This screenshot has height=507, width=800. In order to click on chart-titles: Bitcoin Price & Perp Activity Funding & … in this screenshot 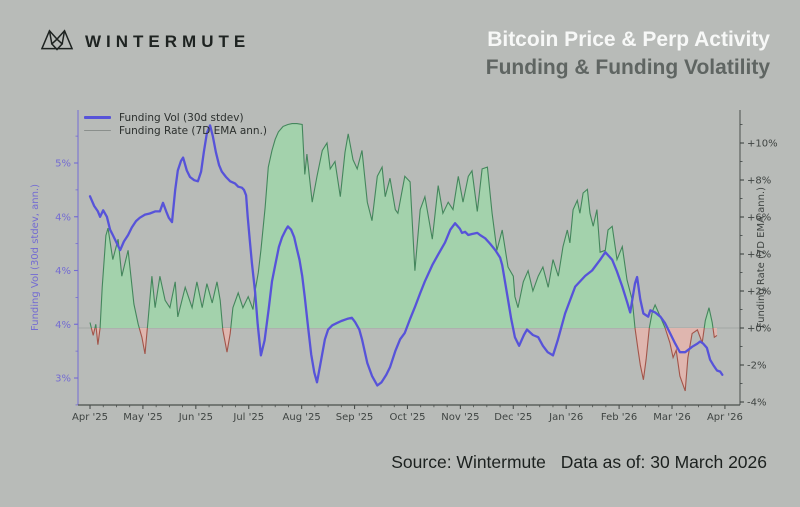, I will do `click(628, 54)`.